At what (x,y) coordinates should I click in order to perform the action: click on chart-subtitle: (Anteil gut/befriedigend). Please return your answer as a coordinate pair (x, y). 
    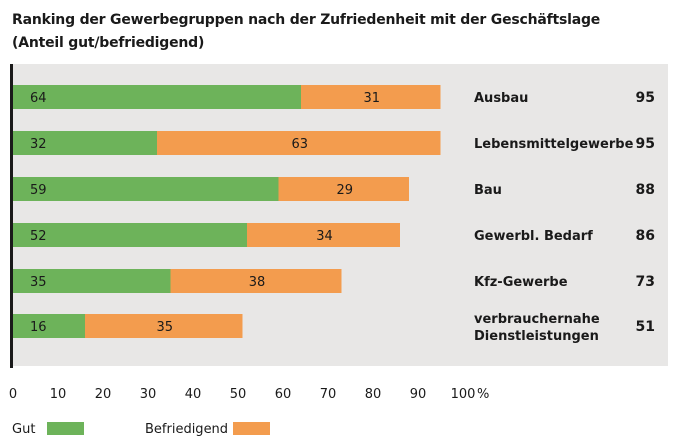
    Looking at the image, I should click on (108, 43).